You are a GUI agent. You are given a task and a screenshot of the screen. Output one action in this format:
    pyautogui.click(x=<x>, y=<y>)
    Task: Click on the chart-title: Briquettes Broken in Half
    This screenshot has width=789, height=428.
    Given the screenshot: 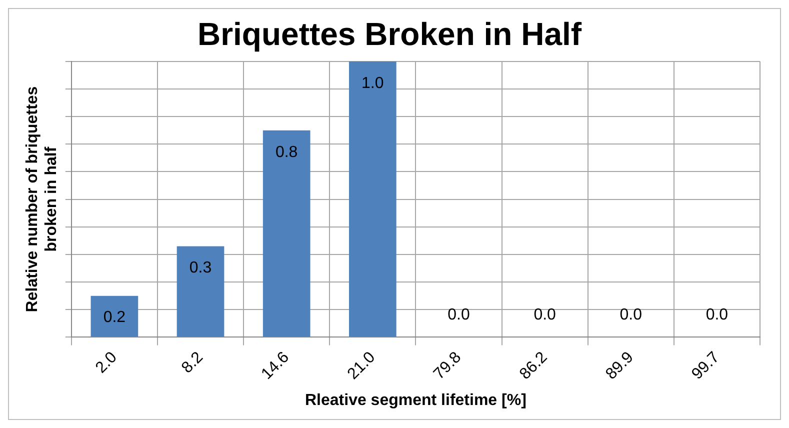 What is the action you would take?
    pyautogui.click(x=389, y=34)
    